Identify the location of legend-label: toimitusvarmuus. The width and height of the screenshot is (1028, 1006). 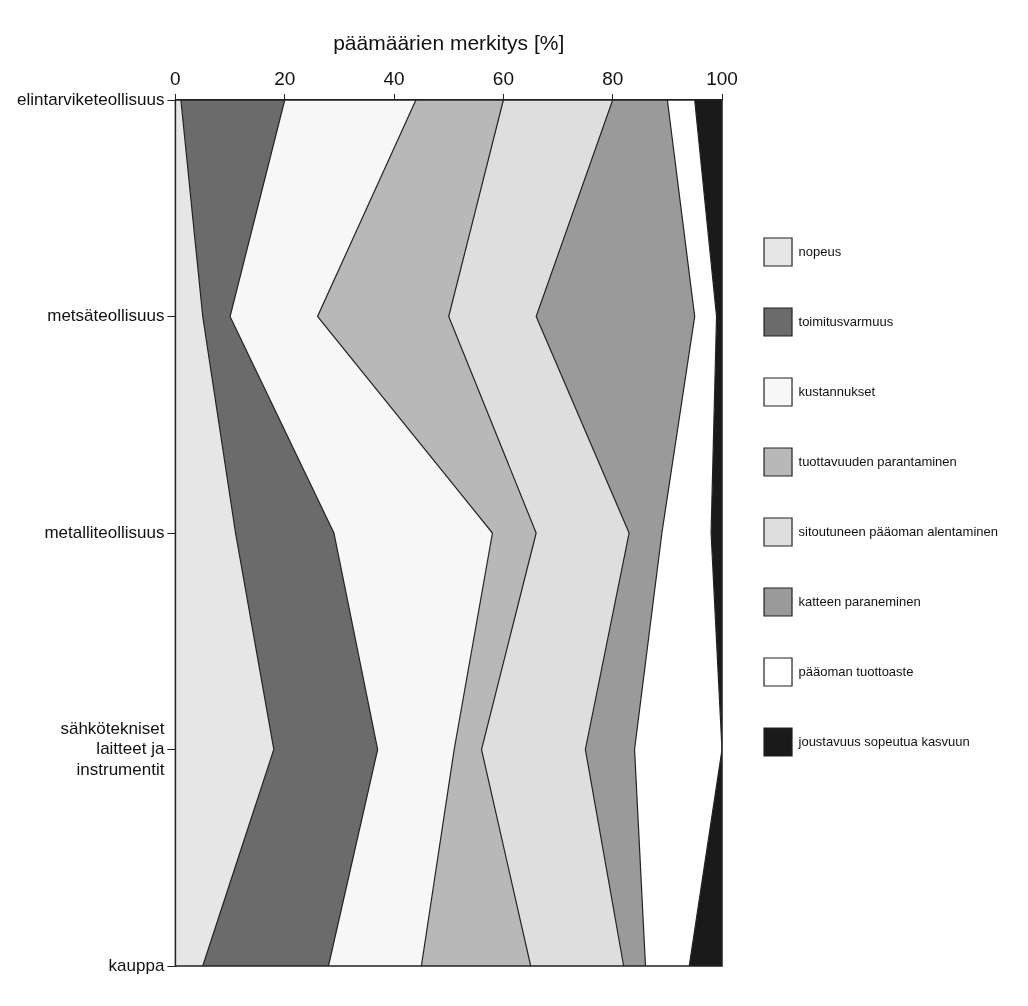
(846, 321).